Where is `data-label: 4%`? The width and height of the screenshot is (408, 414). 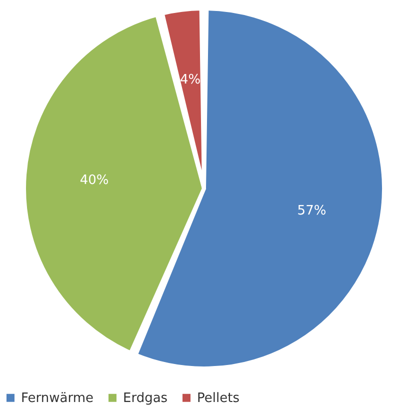 data-label: 4% is located at coordinates (190, 80).